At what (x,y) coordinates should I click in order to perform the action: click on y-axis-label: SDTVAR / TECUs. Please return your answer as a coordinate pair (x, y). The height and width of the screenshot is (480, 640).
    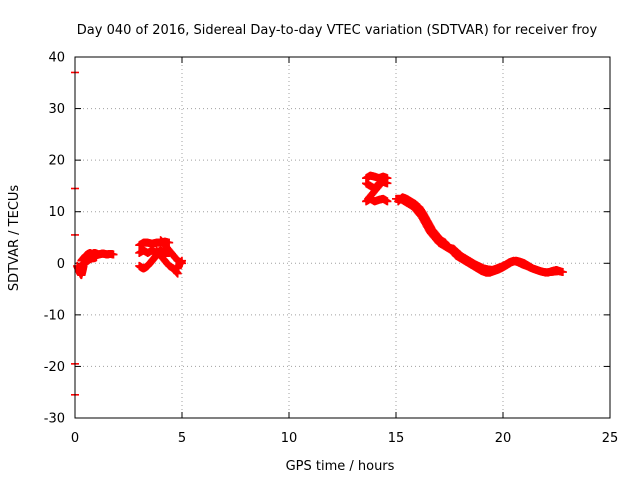
    Looking at the image, I should click on (14, 238).